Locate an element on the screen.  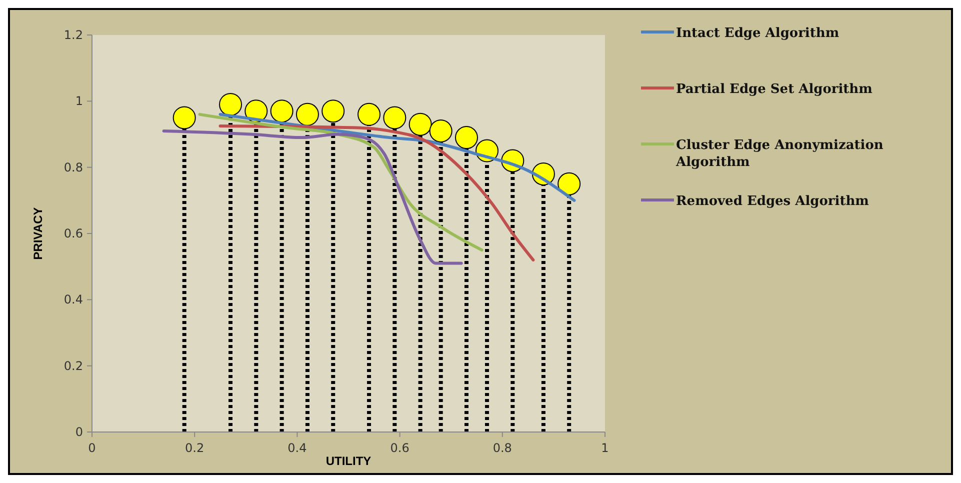
legend-label: Removed Edges Algorithm is located at coordinates (773, 201).